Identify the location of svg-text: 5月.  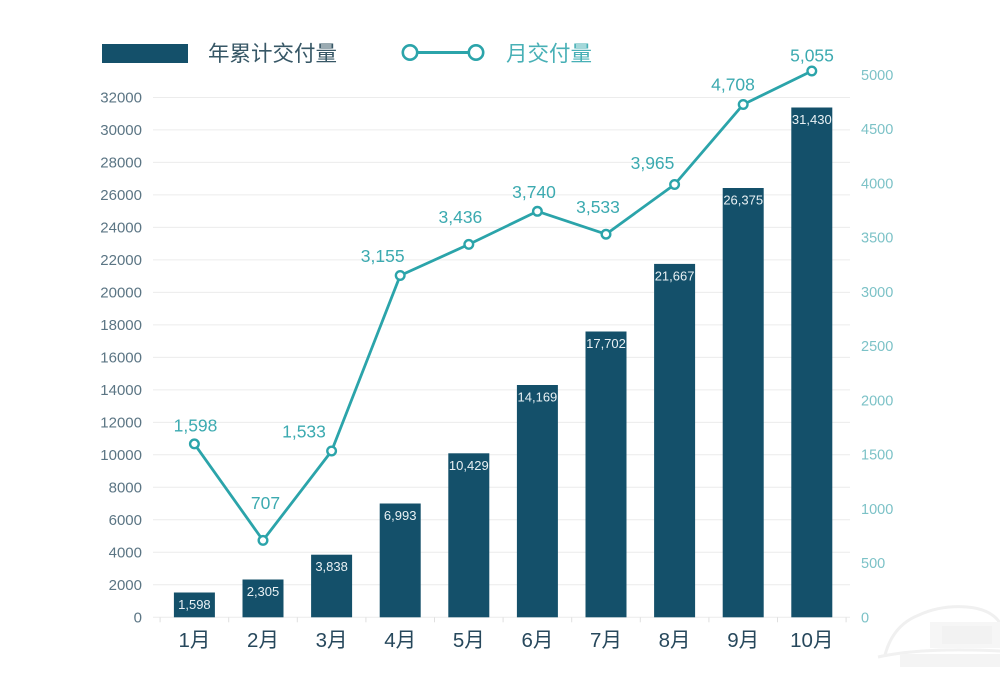
(469, 640).